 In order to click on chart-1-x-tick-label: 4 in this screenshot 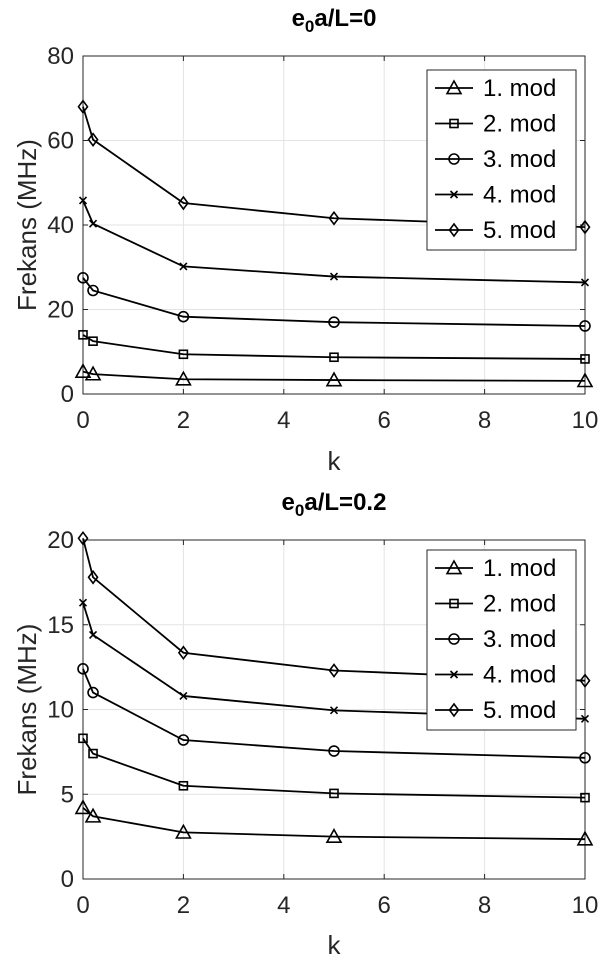, I will do `click(283, 420)`.